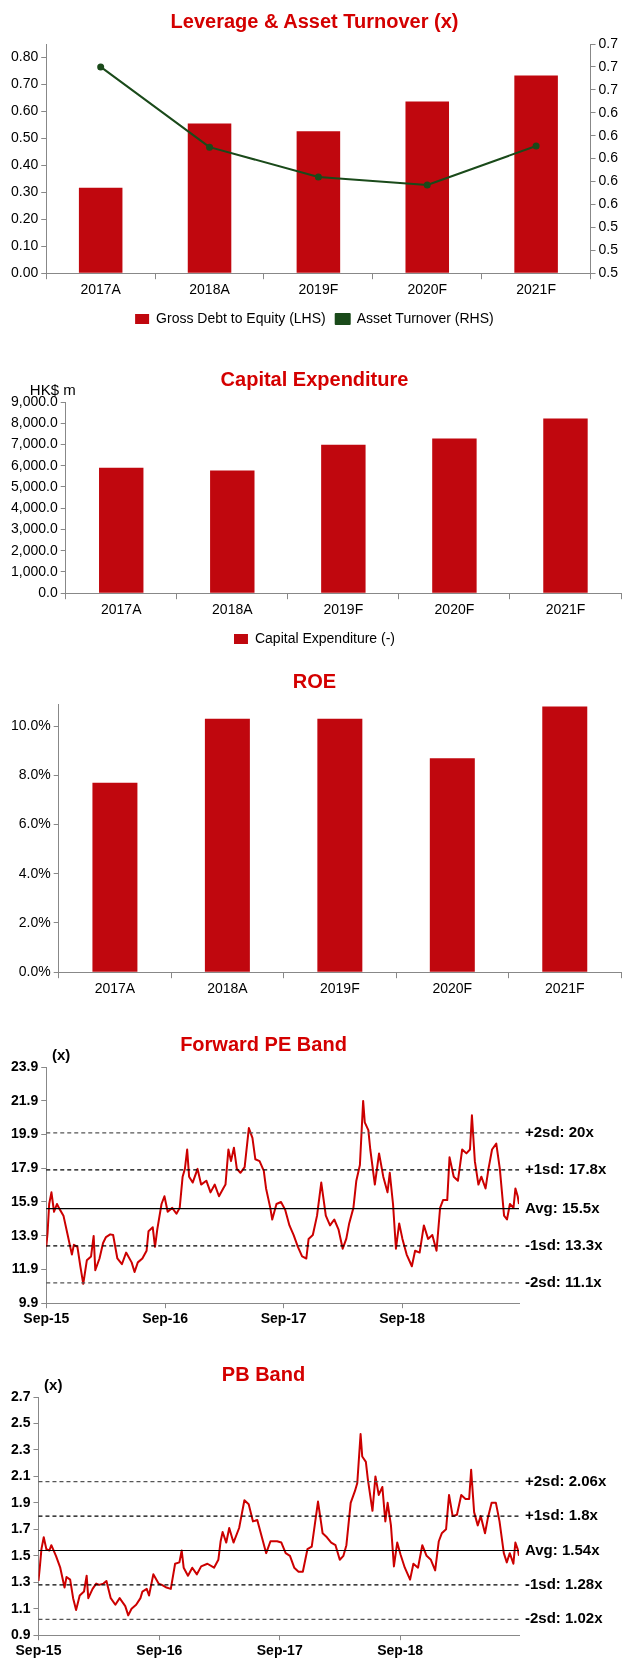 The image size is (629, 1667). I want to click on ref-line-label: +2sd: 2.06x, so click(566, 1480).